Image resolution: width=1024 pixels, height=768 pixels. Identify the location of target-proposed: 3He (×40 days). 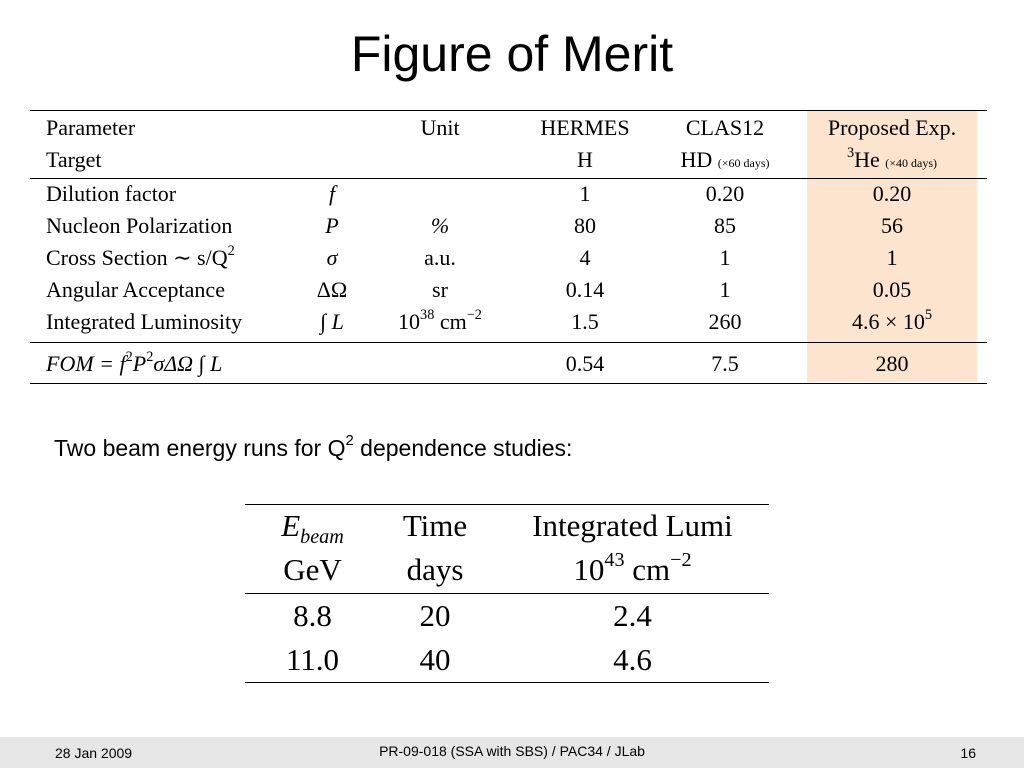
(892, 161).